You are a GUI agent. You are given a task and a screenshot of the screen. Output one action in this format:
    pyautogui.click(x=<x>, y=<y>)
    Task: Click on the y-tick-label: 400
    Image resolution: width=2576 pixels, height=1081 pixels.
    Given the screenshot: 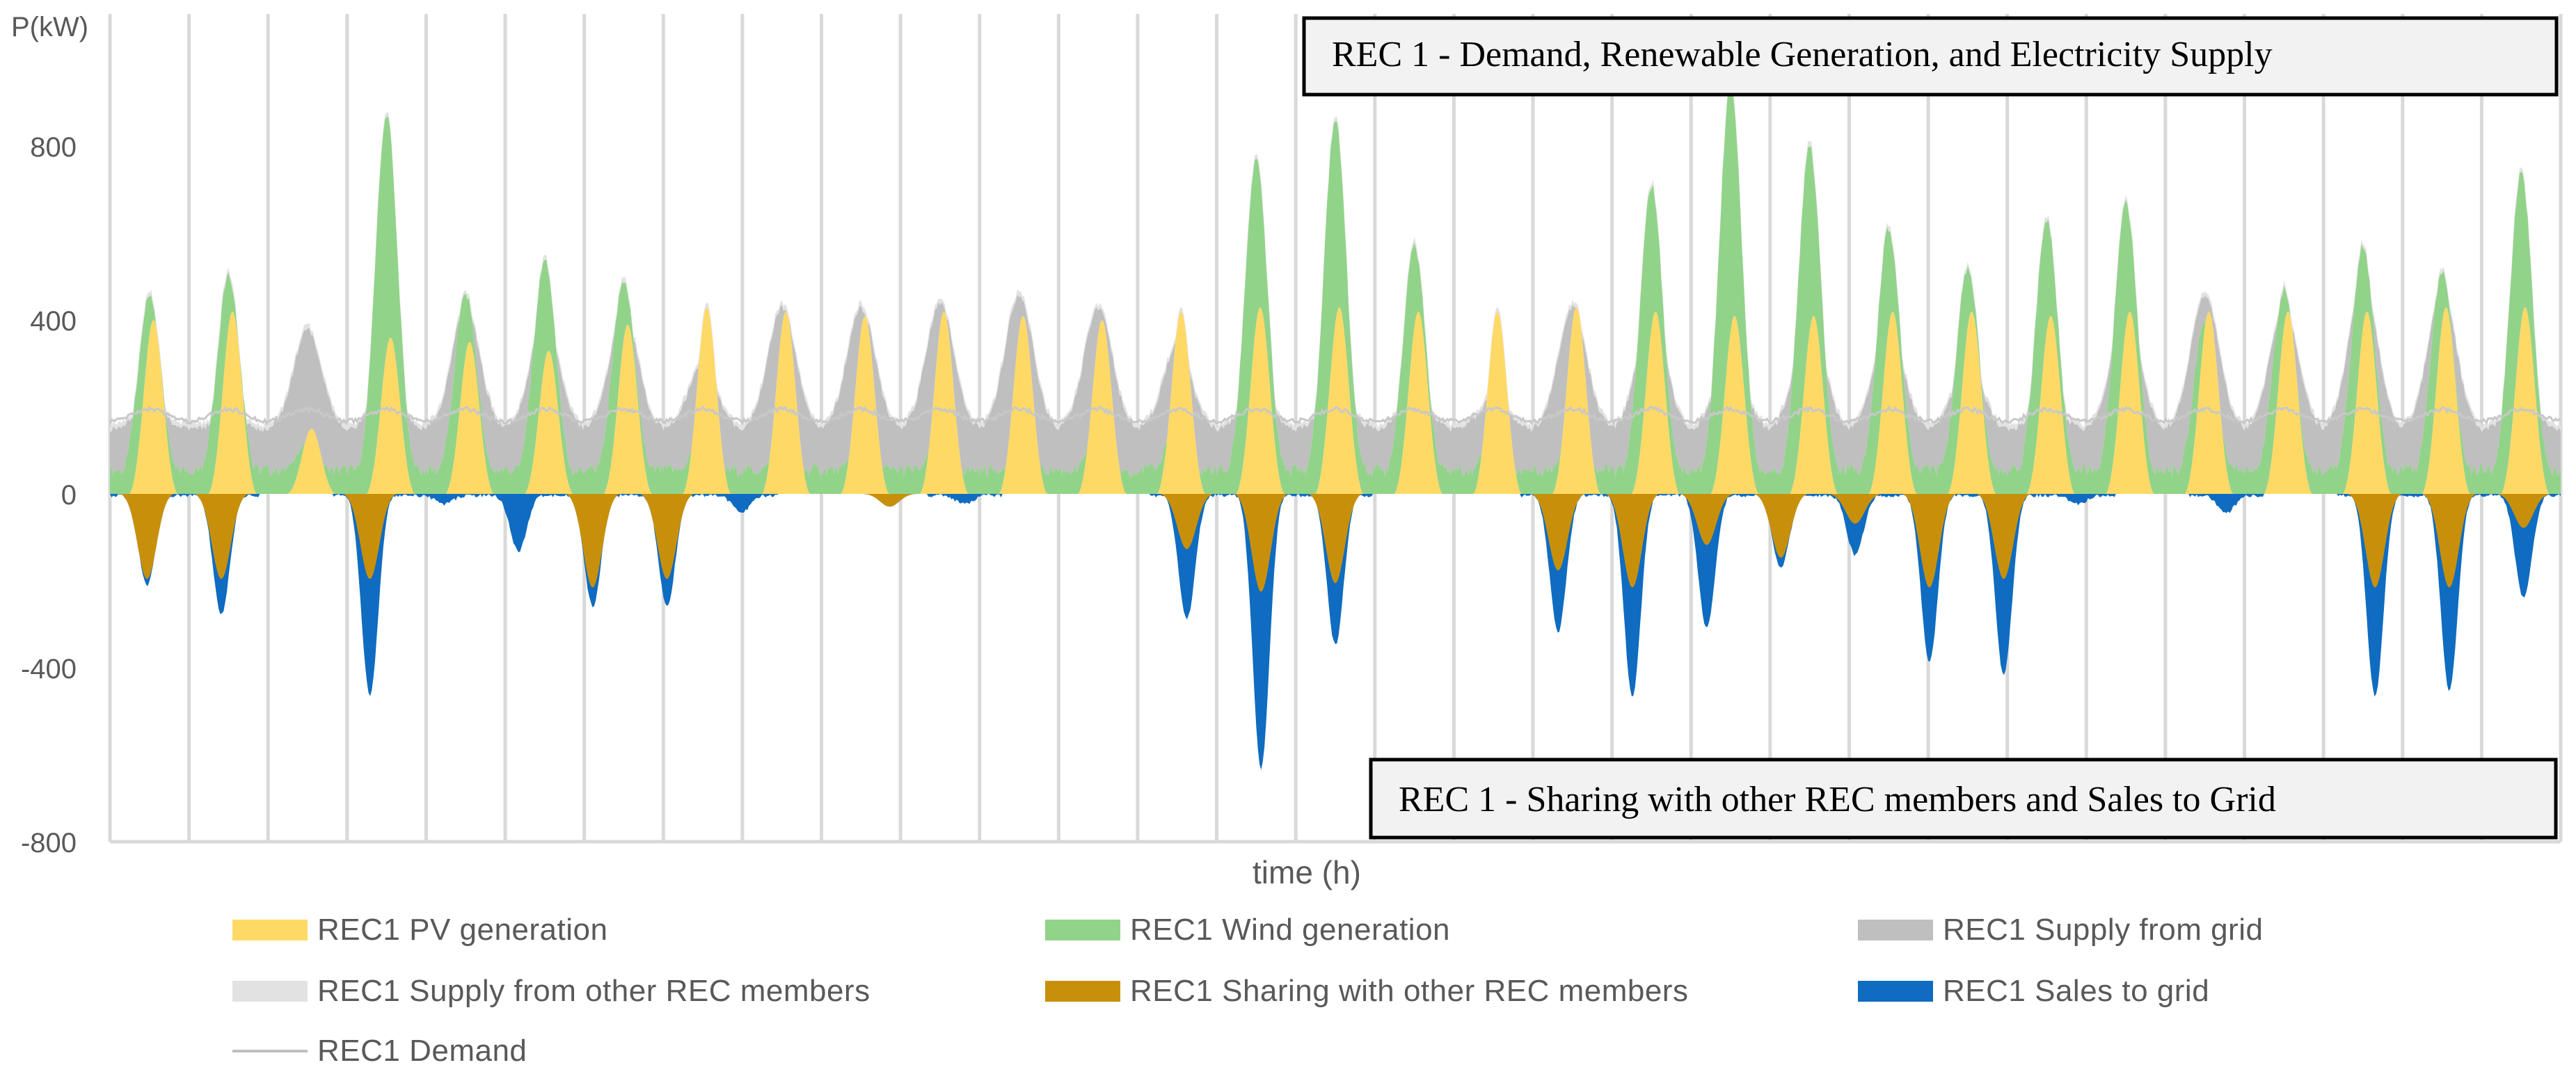 What is the action you would take?
    pyautogui.click(x=53, y=321)
    